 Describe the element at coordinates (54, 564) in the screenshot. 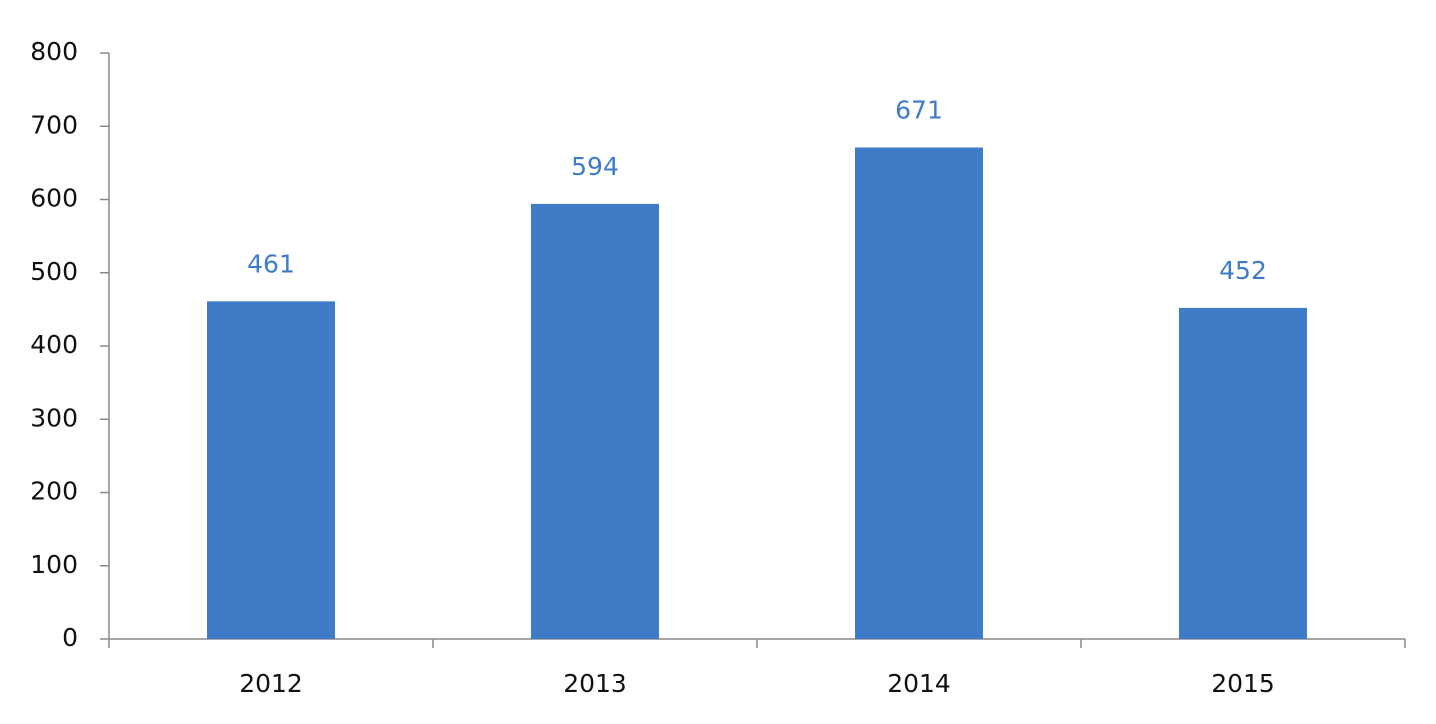

I see `y-tick-label: 100` at that location.